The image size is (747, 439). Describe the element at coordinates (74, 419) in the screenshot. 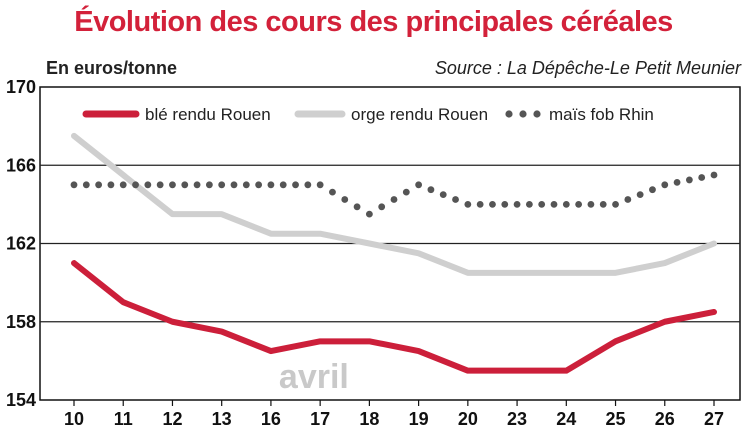

I see `x-tick-label: 10` at that location.